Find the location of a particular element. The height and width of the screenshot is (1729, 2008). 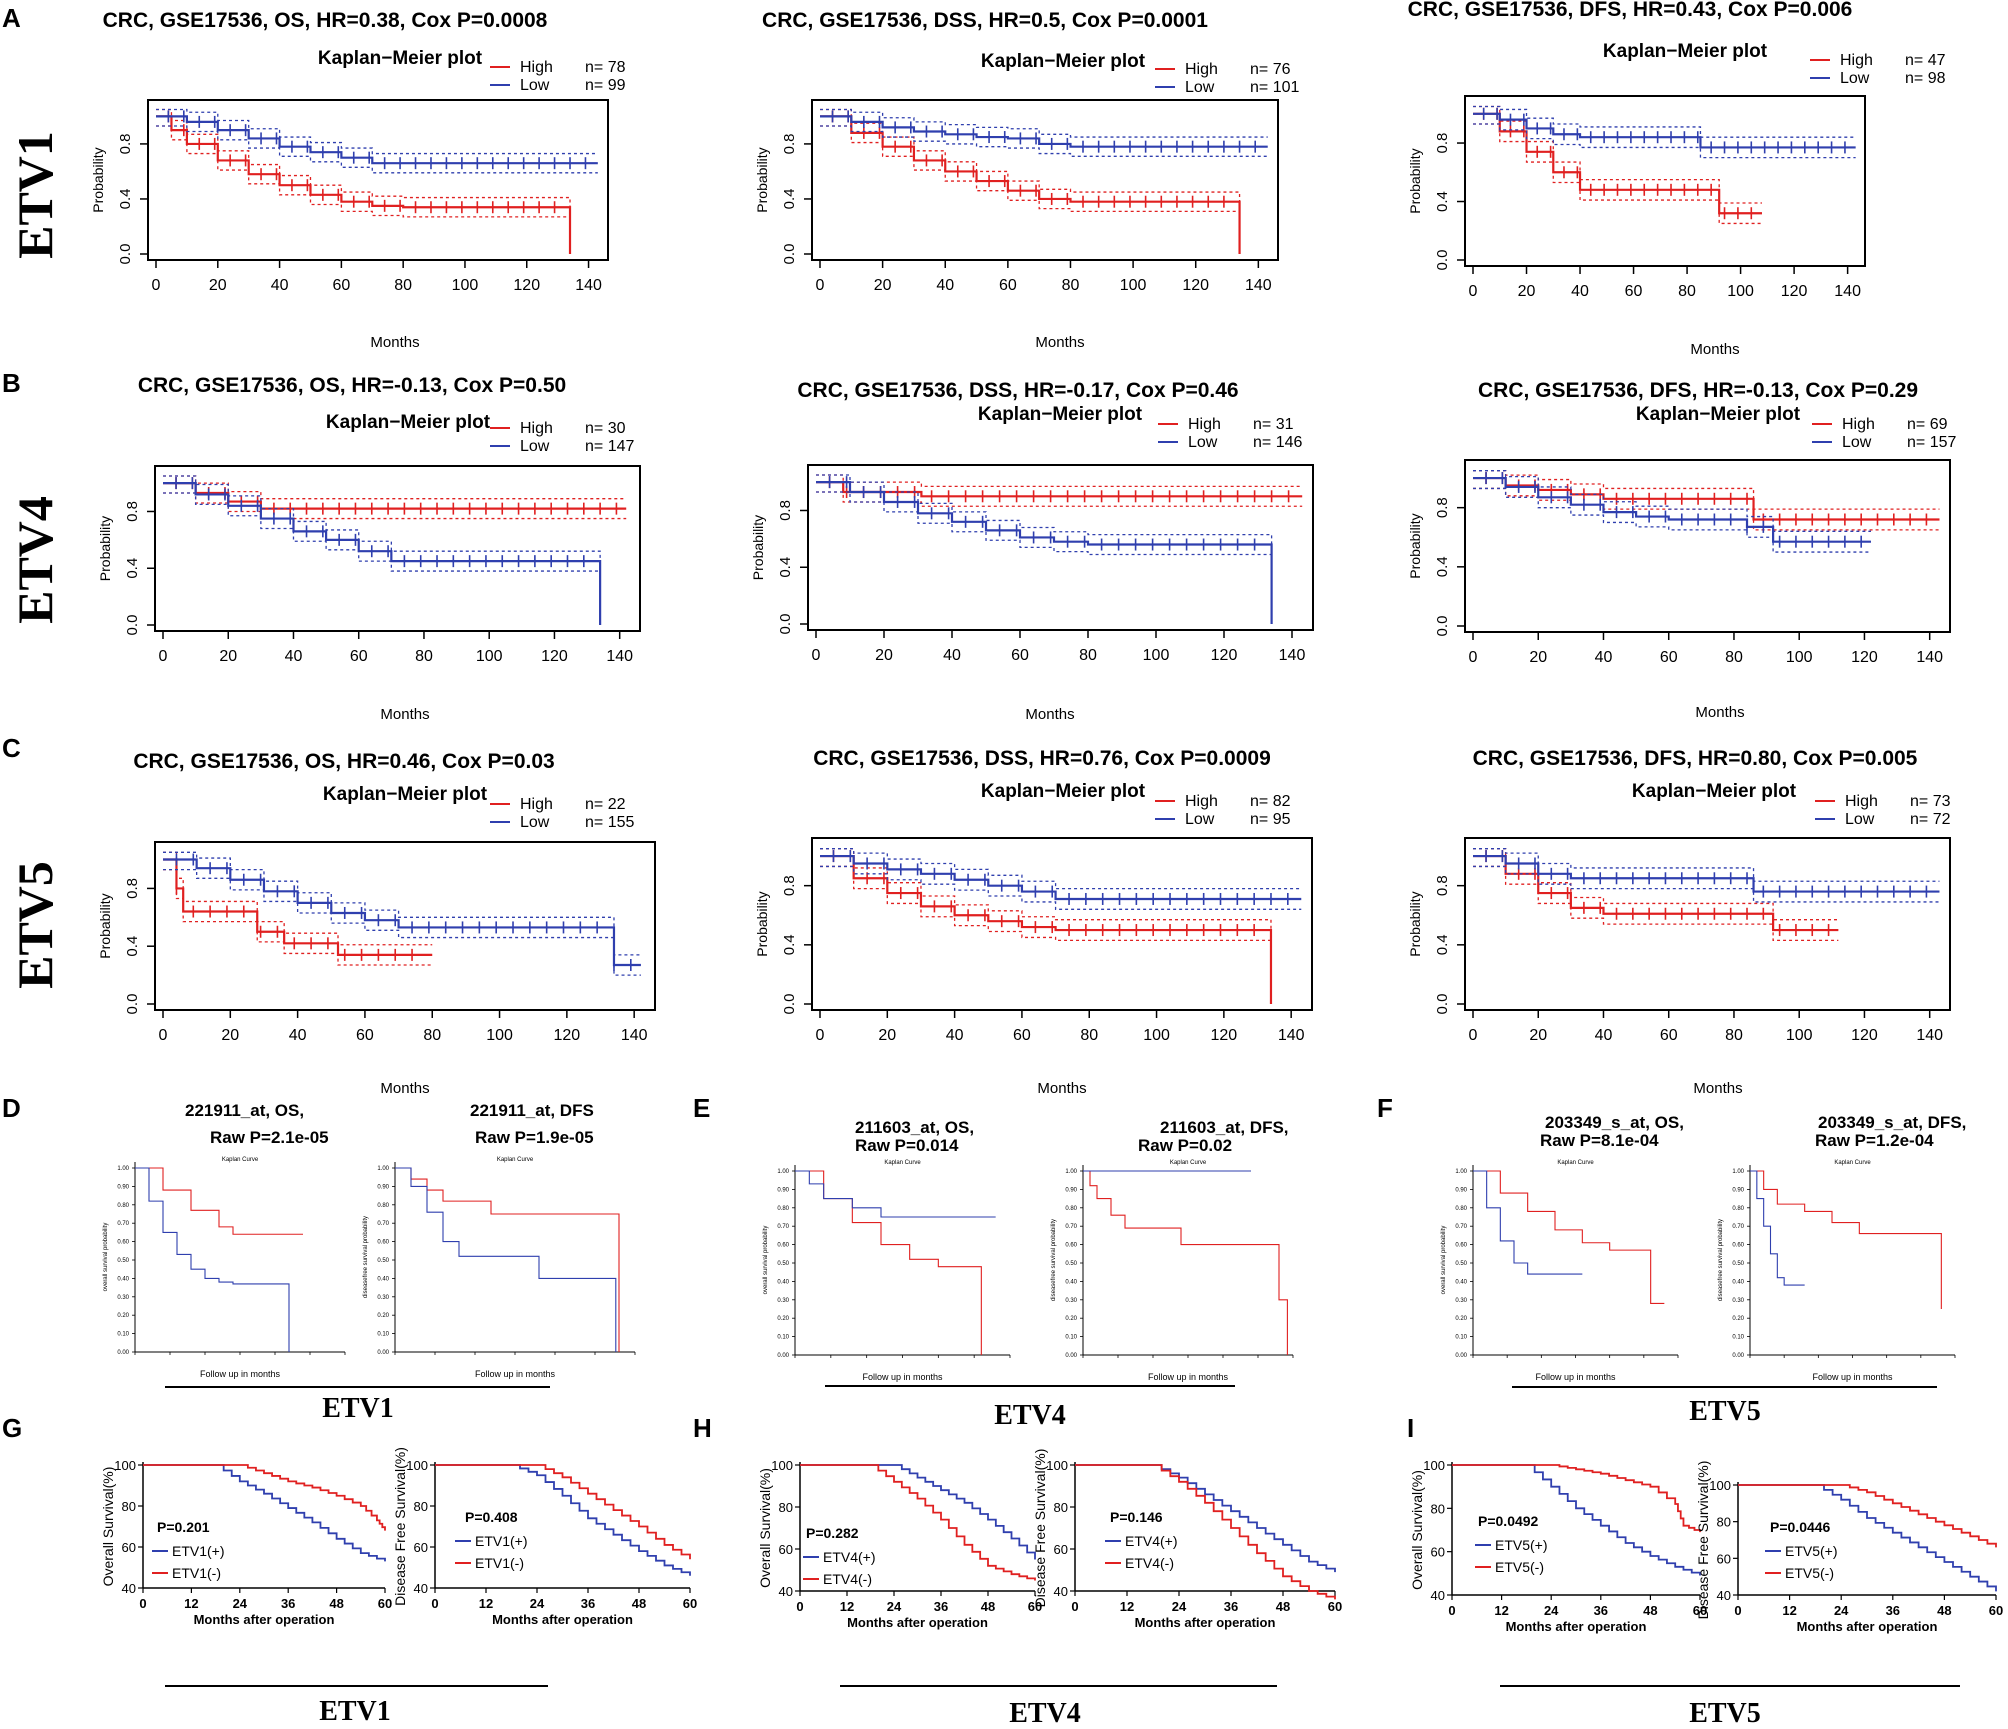

y-tick-label: 60 is located at coordinates (1438, 1552).